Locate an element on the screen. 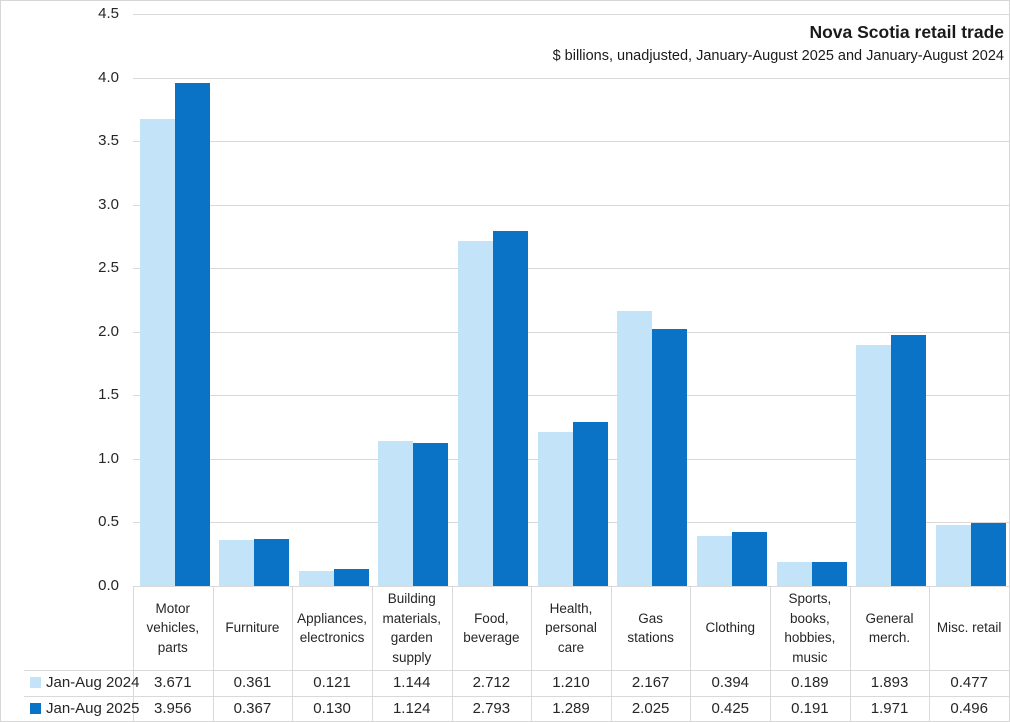 Image resolution: width=1010 pixels, height=722 pixels. table-value-jan-aug-2025: 3.956 is located at coordinates (173, 708).